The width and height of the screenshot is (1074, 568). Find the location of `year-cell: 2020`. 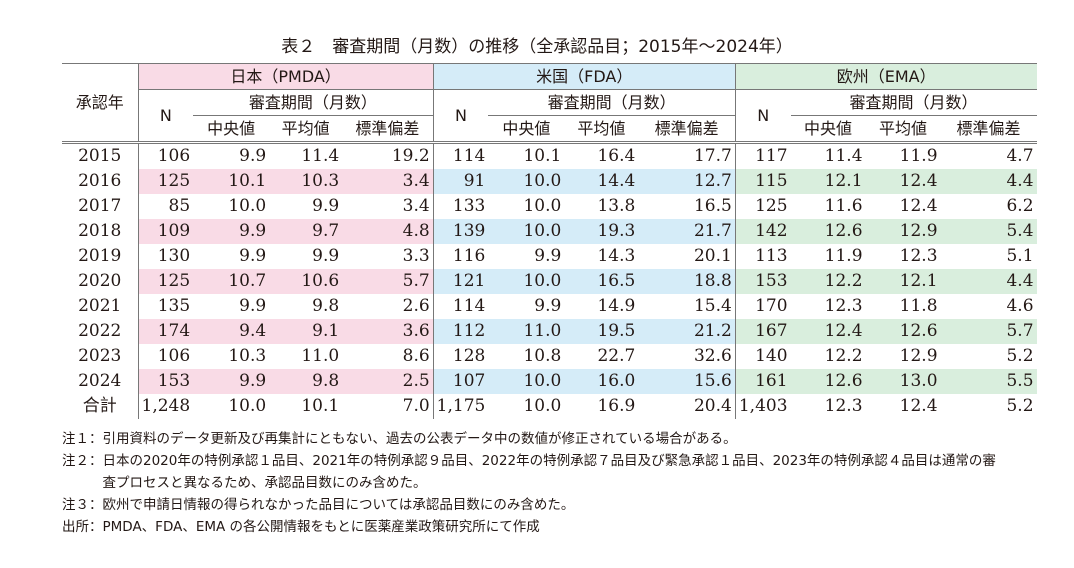

year-cell: 2020 is located at coordinates (100, 281).